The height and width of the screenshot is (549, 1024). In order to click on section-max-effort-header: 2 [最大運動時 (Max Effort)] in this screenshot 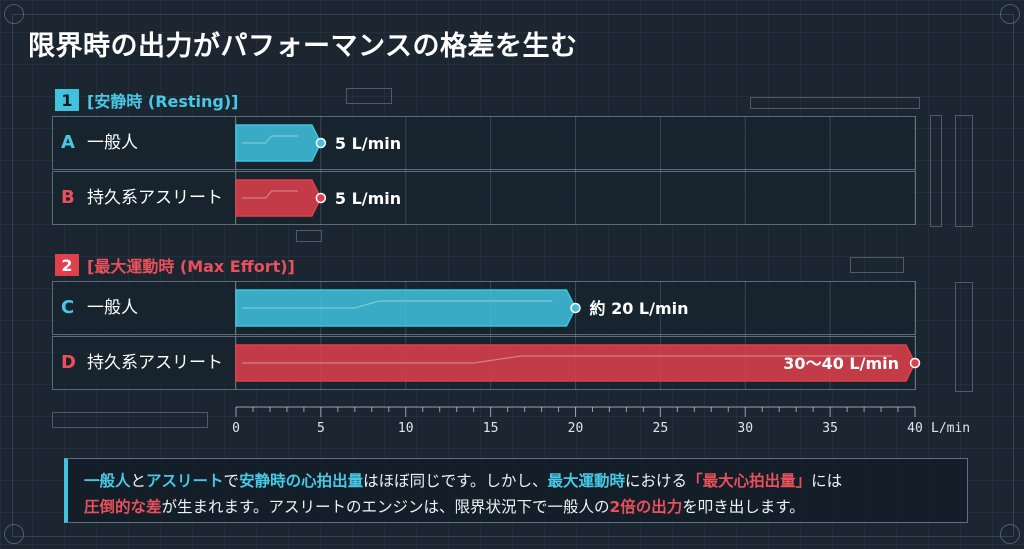, I will do `click(175, 265)`.